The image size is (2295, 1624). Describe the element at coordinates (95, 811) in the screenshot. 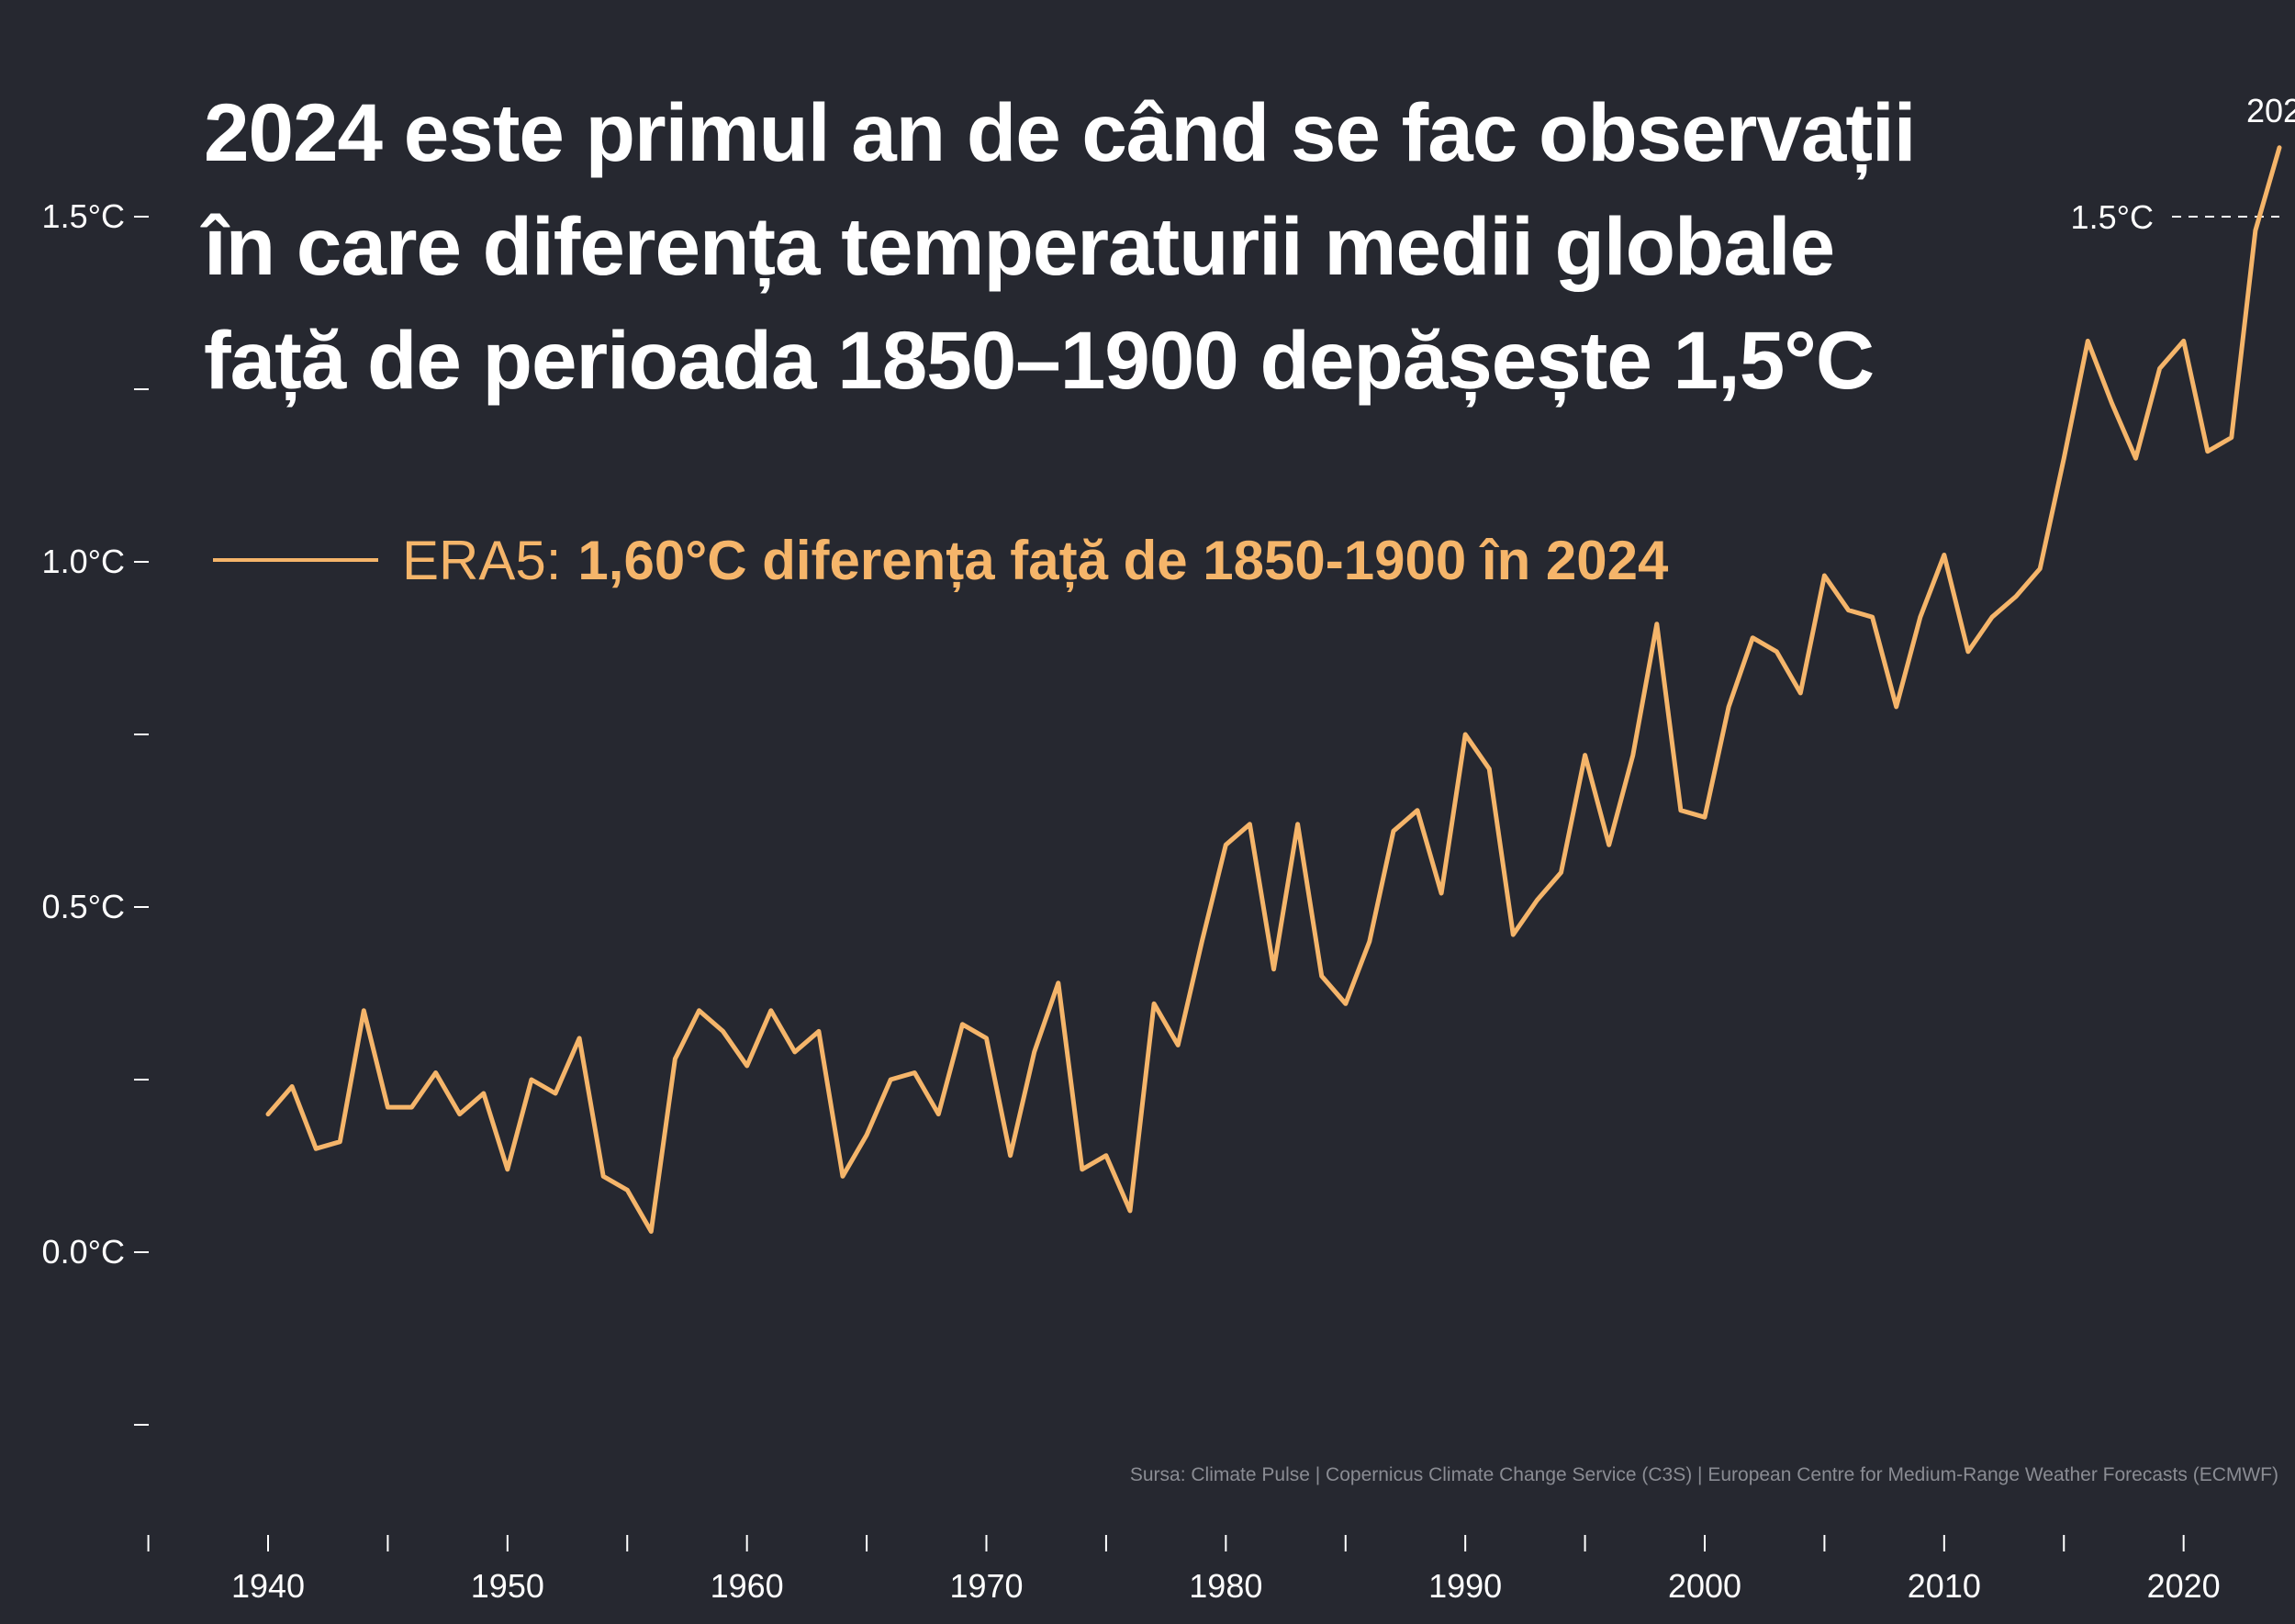

I see `y-axis: 0.0°C 0.5°C 1.0°C 1.5°C` at that location.